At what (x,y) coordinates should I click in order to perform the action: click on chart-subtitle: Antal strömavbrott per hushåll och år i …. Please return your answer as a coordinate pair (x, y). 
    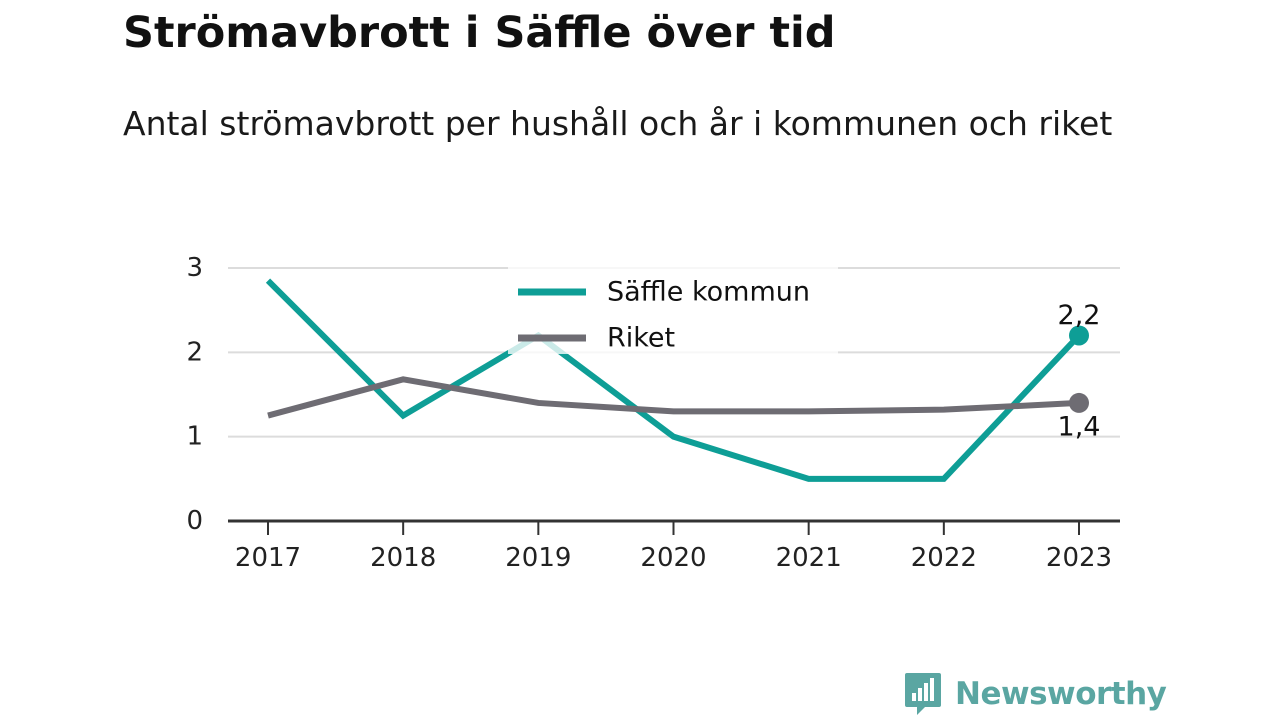
    Looking at the image, I should click on (618, 123).